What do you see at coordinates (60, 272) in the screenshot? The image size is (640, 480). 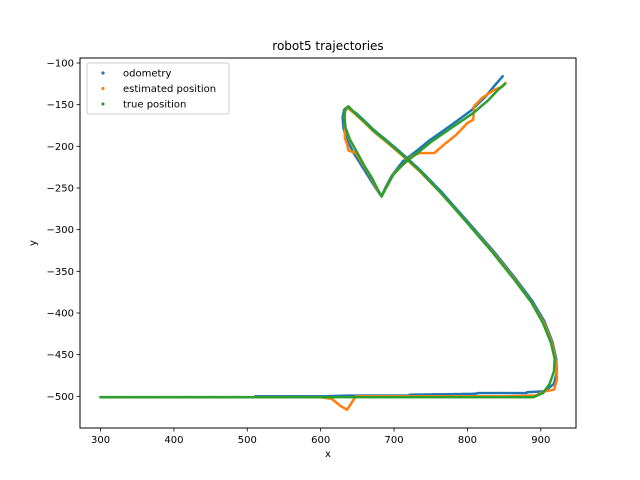 I see `y-tick-label: −350` at bounding box center [60, 272].